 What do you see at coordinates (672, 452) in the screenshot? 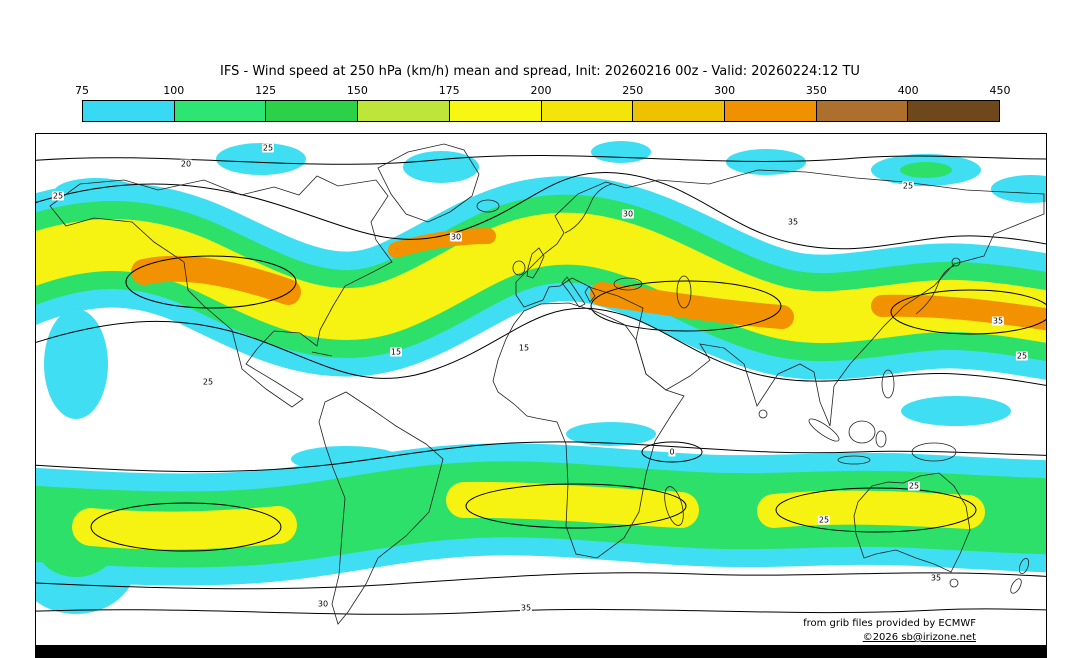
I see `contour-label: 0` at bounding box center [672, 452].